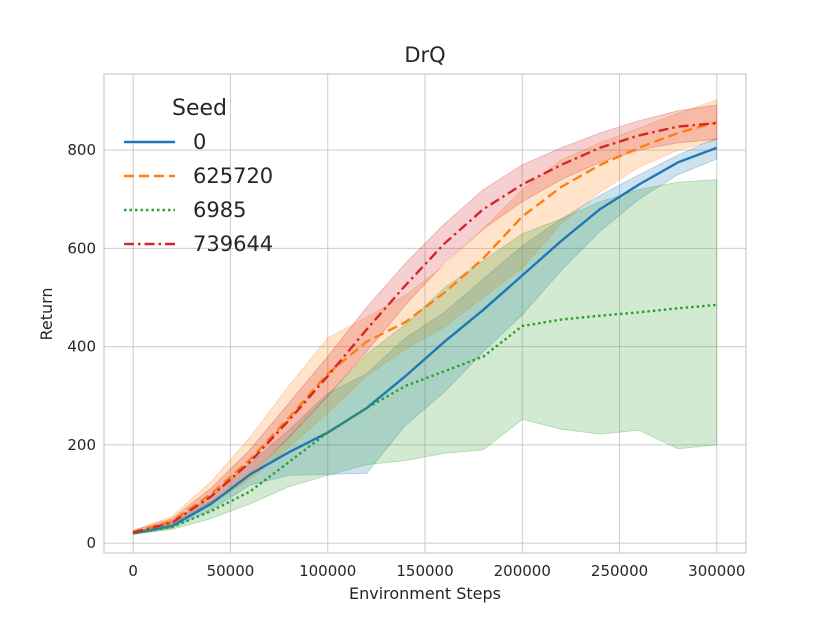  What do you see at coordinates (716, 571) in the screenshot?
I see `x-tick-label: 300000` at bounding box center [716, 571].